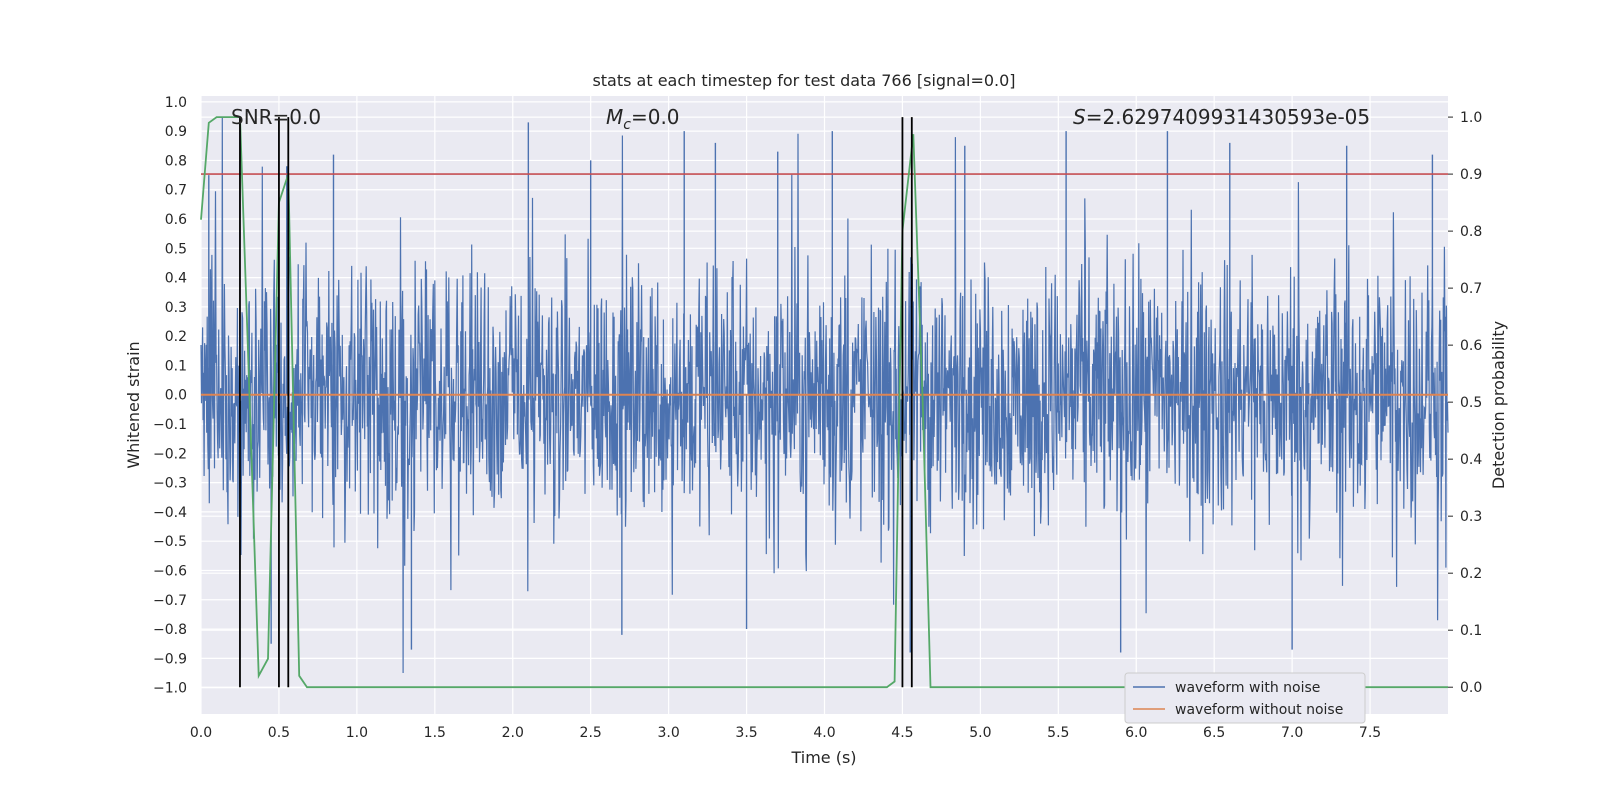  Describe the element at coordinates (170, 484) in the screenshot. I see `y-left-tick-label: −0.3` at that location.